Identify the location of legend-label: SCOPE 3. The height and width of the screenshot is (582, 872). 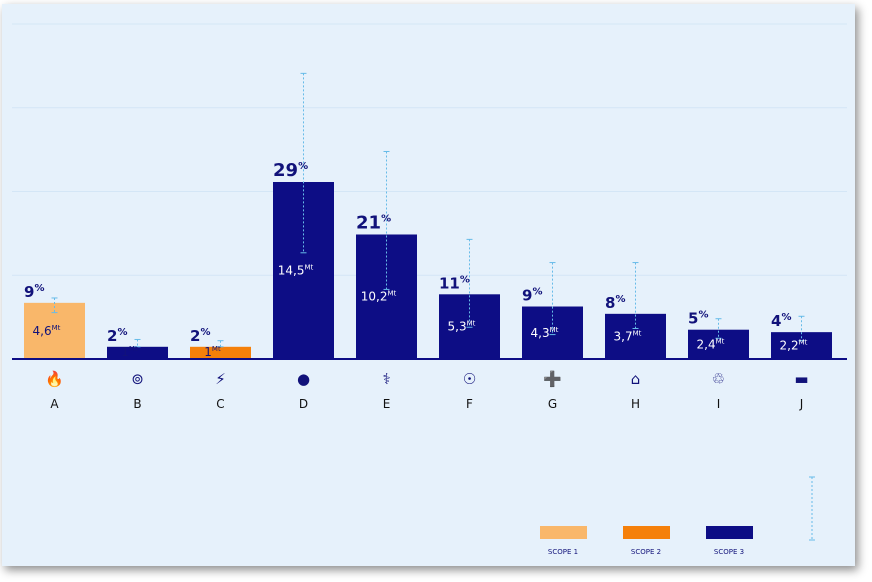
(729, 552).